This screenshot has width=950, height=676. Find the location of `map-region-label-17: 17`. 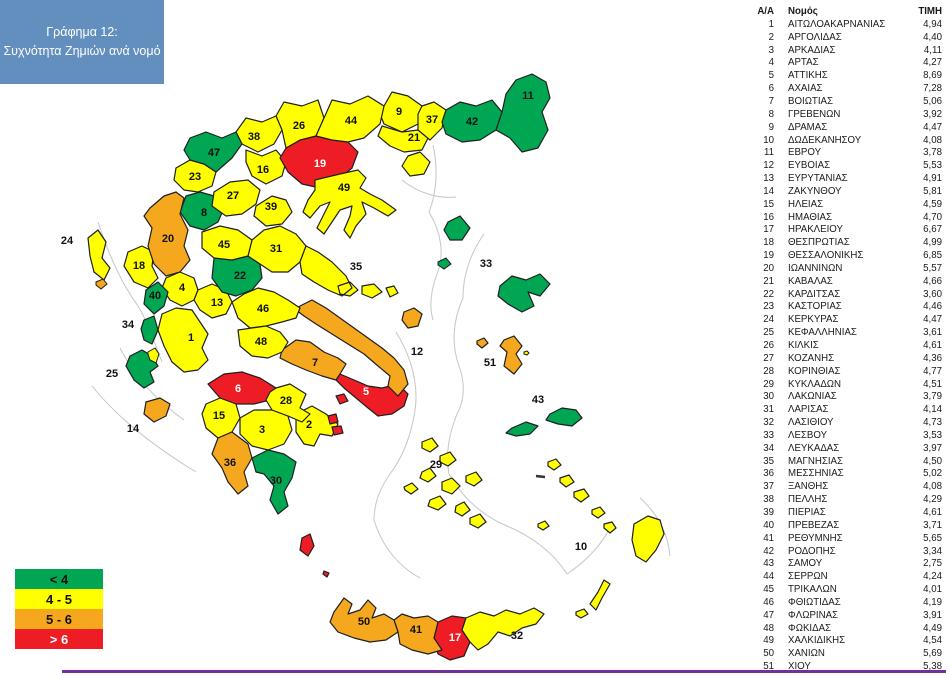

map-region-label-17: 17 is located at coordinates (455, 638).